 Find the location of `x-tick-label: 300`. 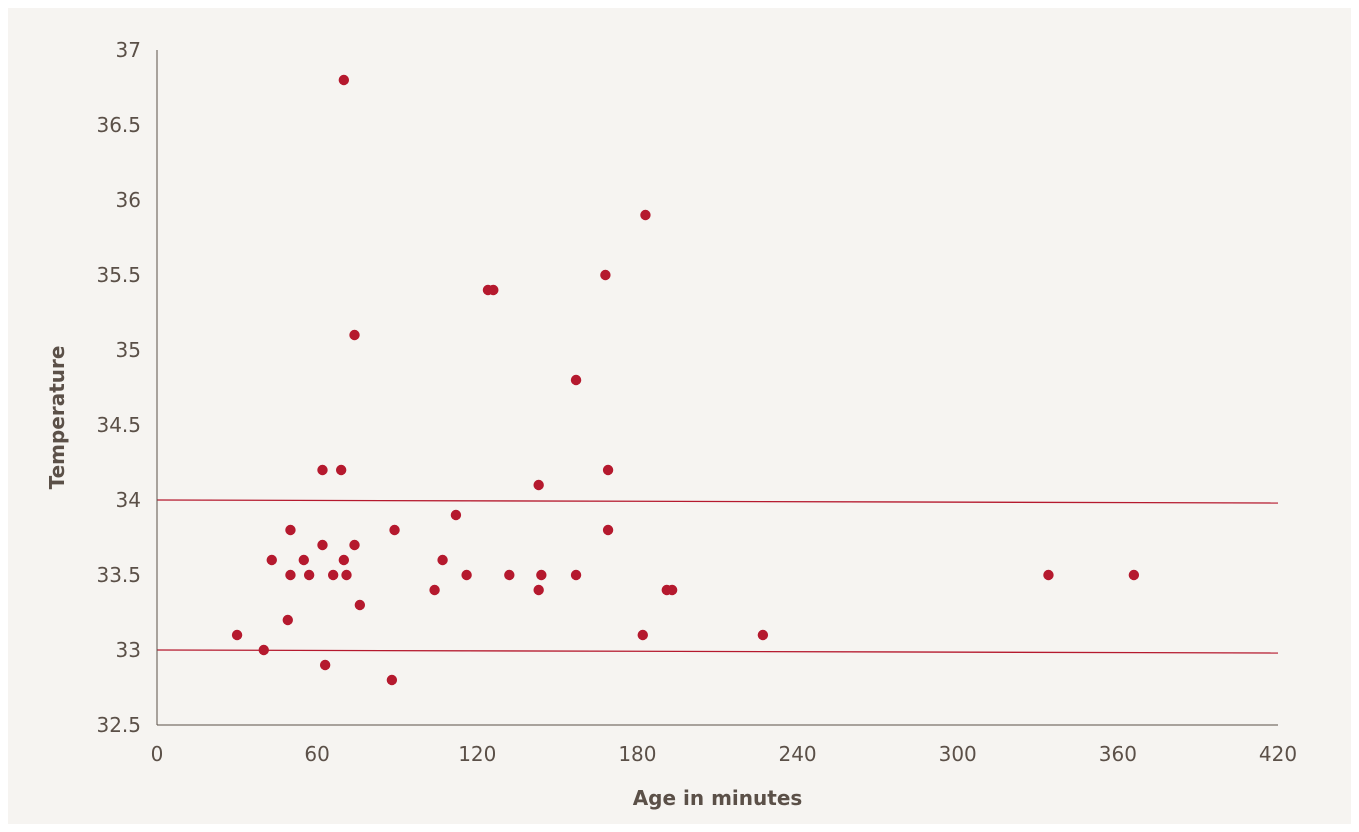

x-tick-label: 300 is located at coordinates (958, 754).